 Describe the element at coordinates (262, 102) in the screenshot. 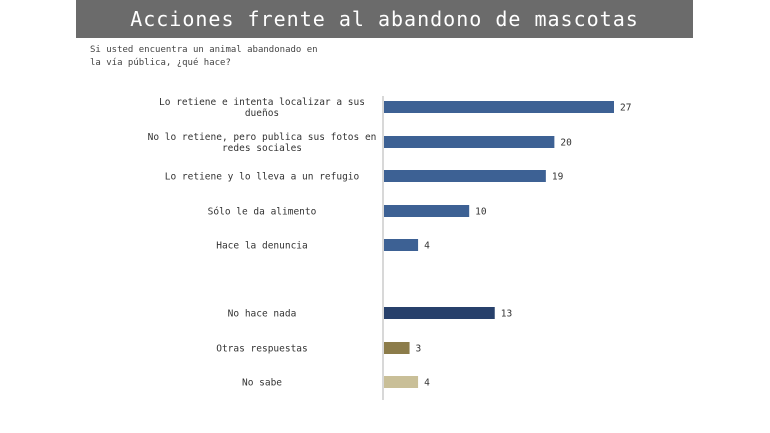

I see `category-label-line: Lo retiene e intenta localizar a sus` at that location.